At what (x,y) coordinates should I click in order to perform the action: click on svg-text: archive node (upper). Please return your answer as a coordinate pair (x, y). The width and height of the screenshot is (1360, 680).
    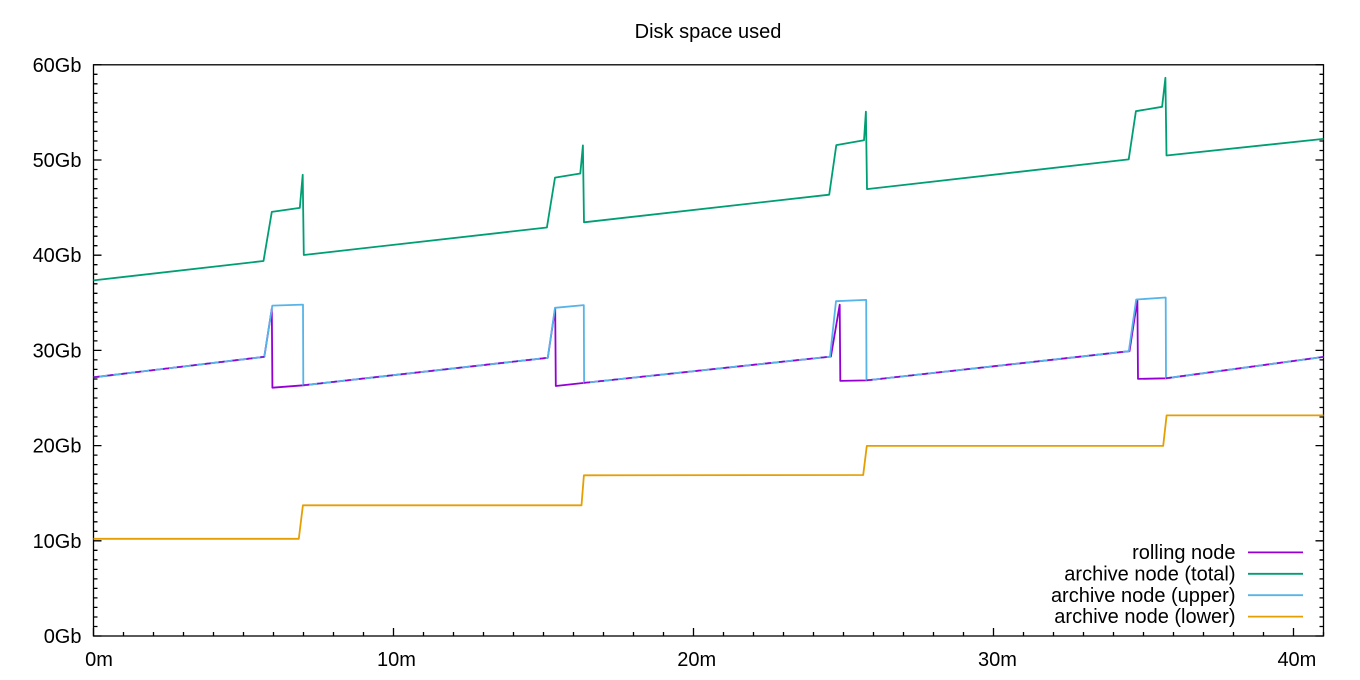
    Looking at the image, I should click on (1143, 596).